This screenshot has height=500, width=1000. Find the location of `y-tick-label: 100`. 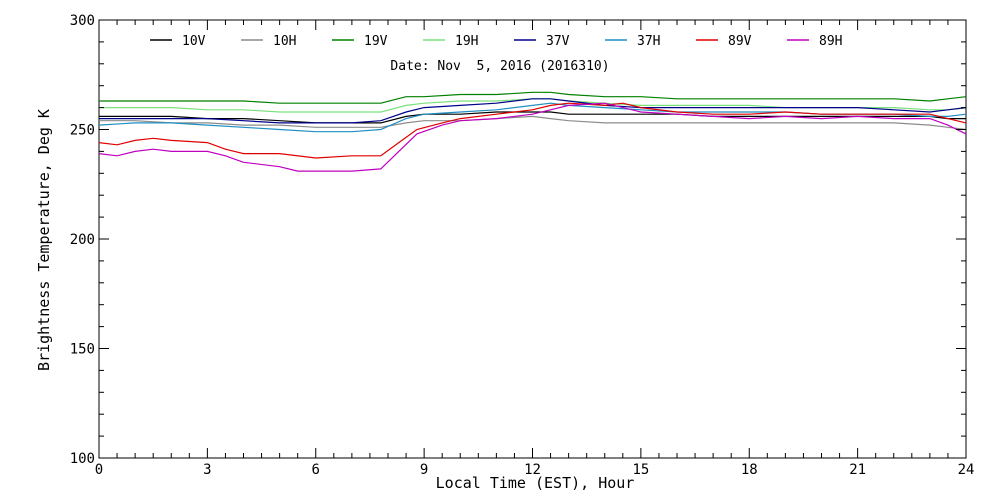

y-tick-label: 100 is located at coordinates (82, 459).